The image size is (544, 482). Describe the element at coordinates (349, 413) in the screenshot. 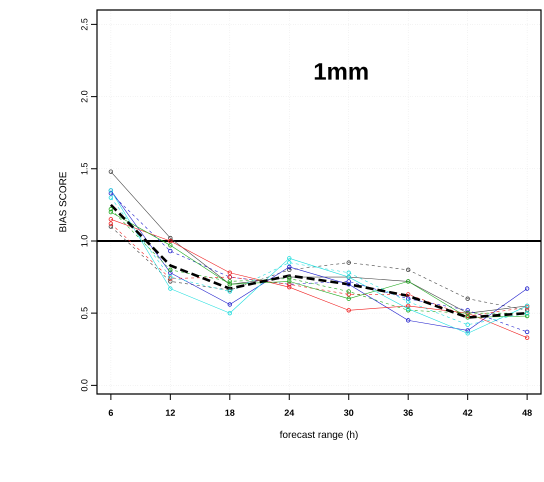

I see `x-tick-label: 30` at that location.